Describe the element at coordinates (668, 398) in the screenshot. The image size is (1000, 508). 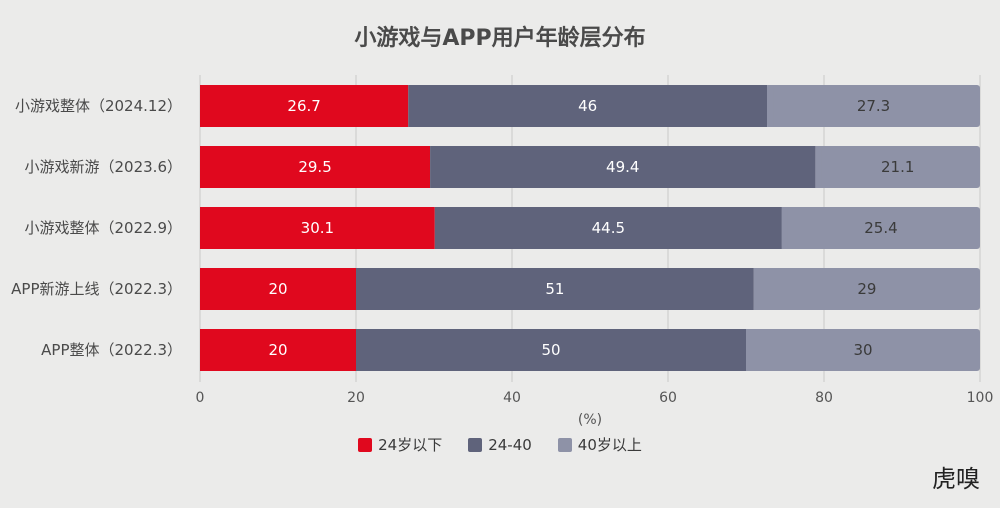
I see `x-tick-label: 60` at that location.